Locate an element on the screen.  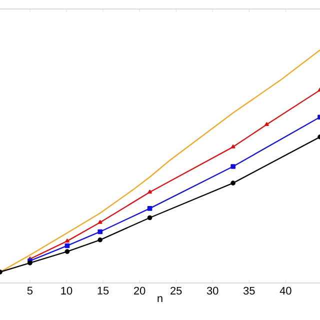
x-tick-label: 20 is located at coordinates (140, 290).